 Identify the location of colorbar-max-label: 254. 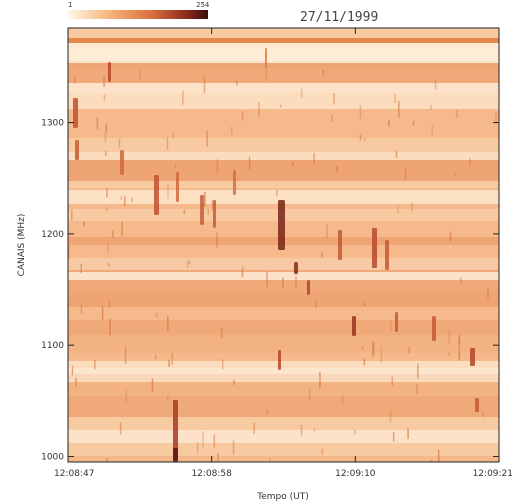
(203, 5).